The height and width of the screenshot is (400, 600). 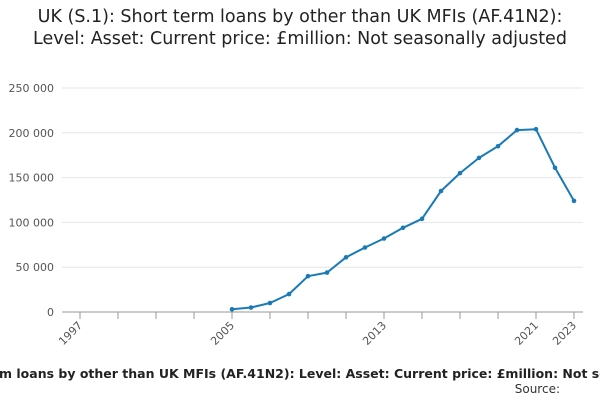 What do you see at coordinates (32, 88) in the screenshot?
I see `y-tick-label: 250 000` at bounding box center [32, 88].